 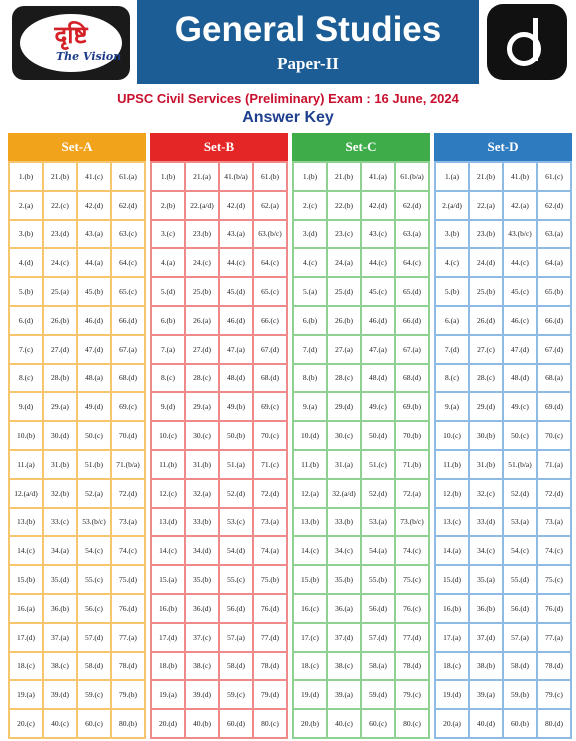 I want to click on answer-cell: 41.(c), so click(x=94, y=176).